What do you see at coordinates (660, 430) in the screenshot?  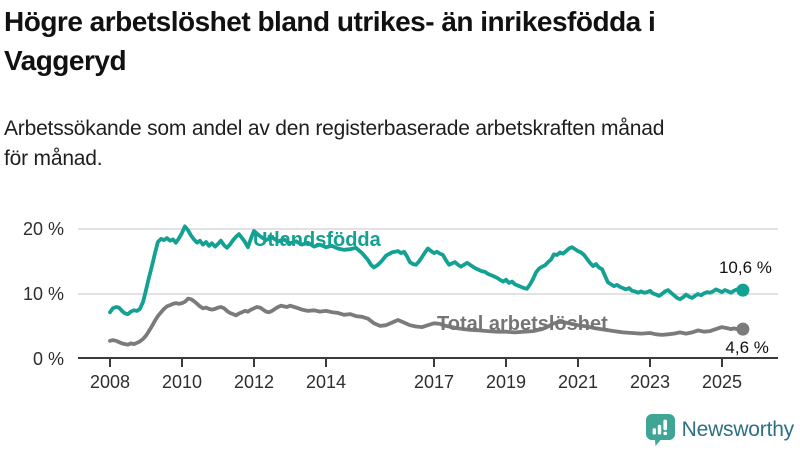 I see `bar-chart-speech-bubble-icon` at bounding box center [660, 430].